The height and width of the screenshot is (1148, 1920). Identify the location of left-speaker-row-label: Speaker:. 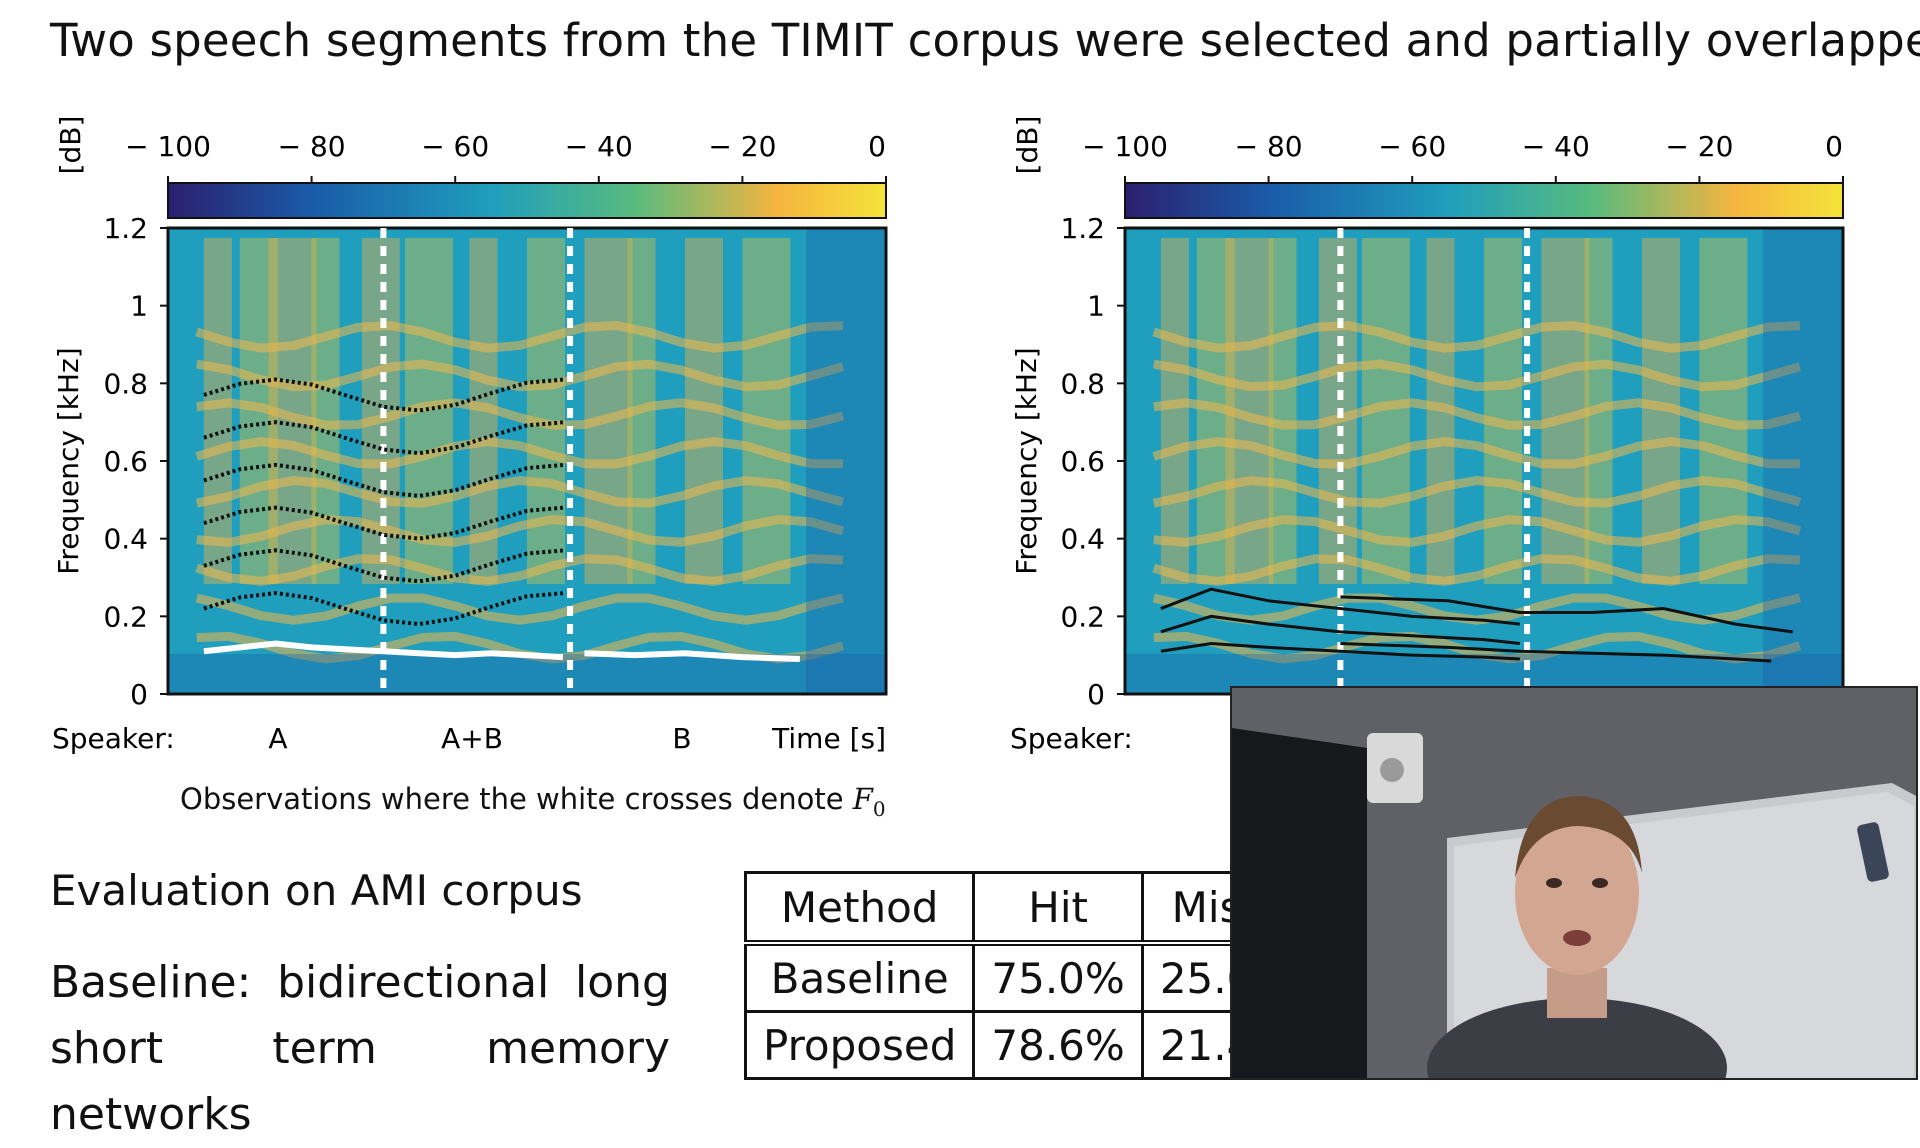
(113, 738).